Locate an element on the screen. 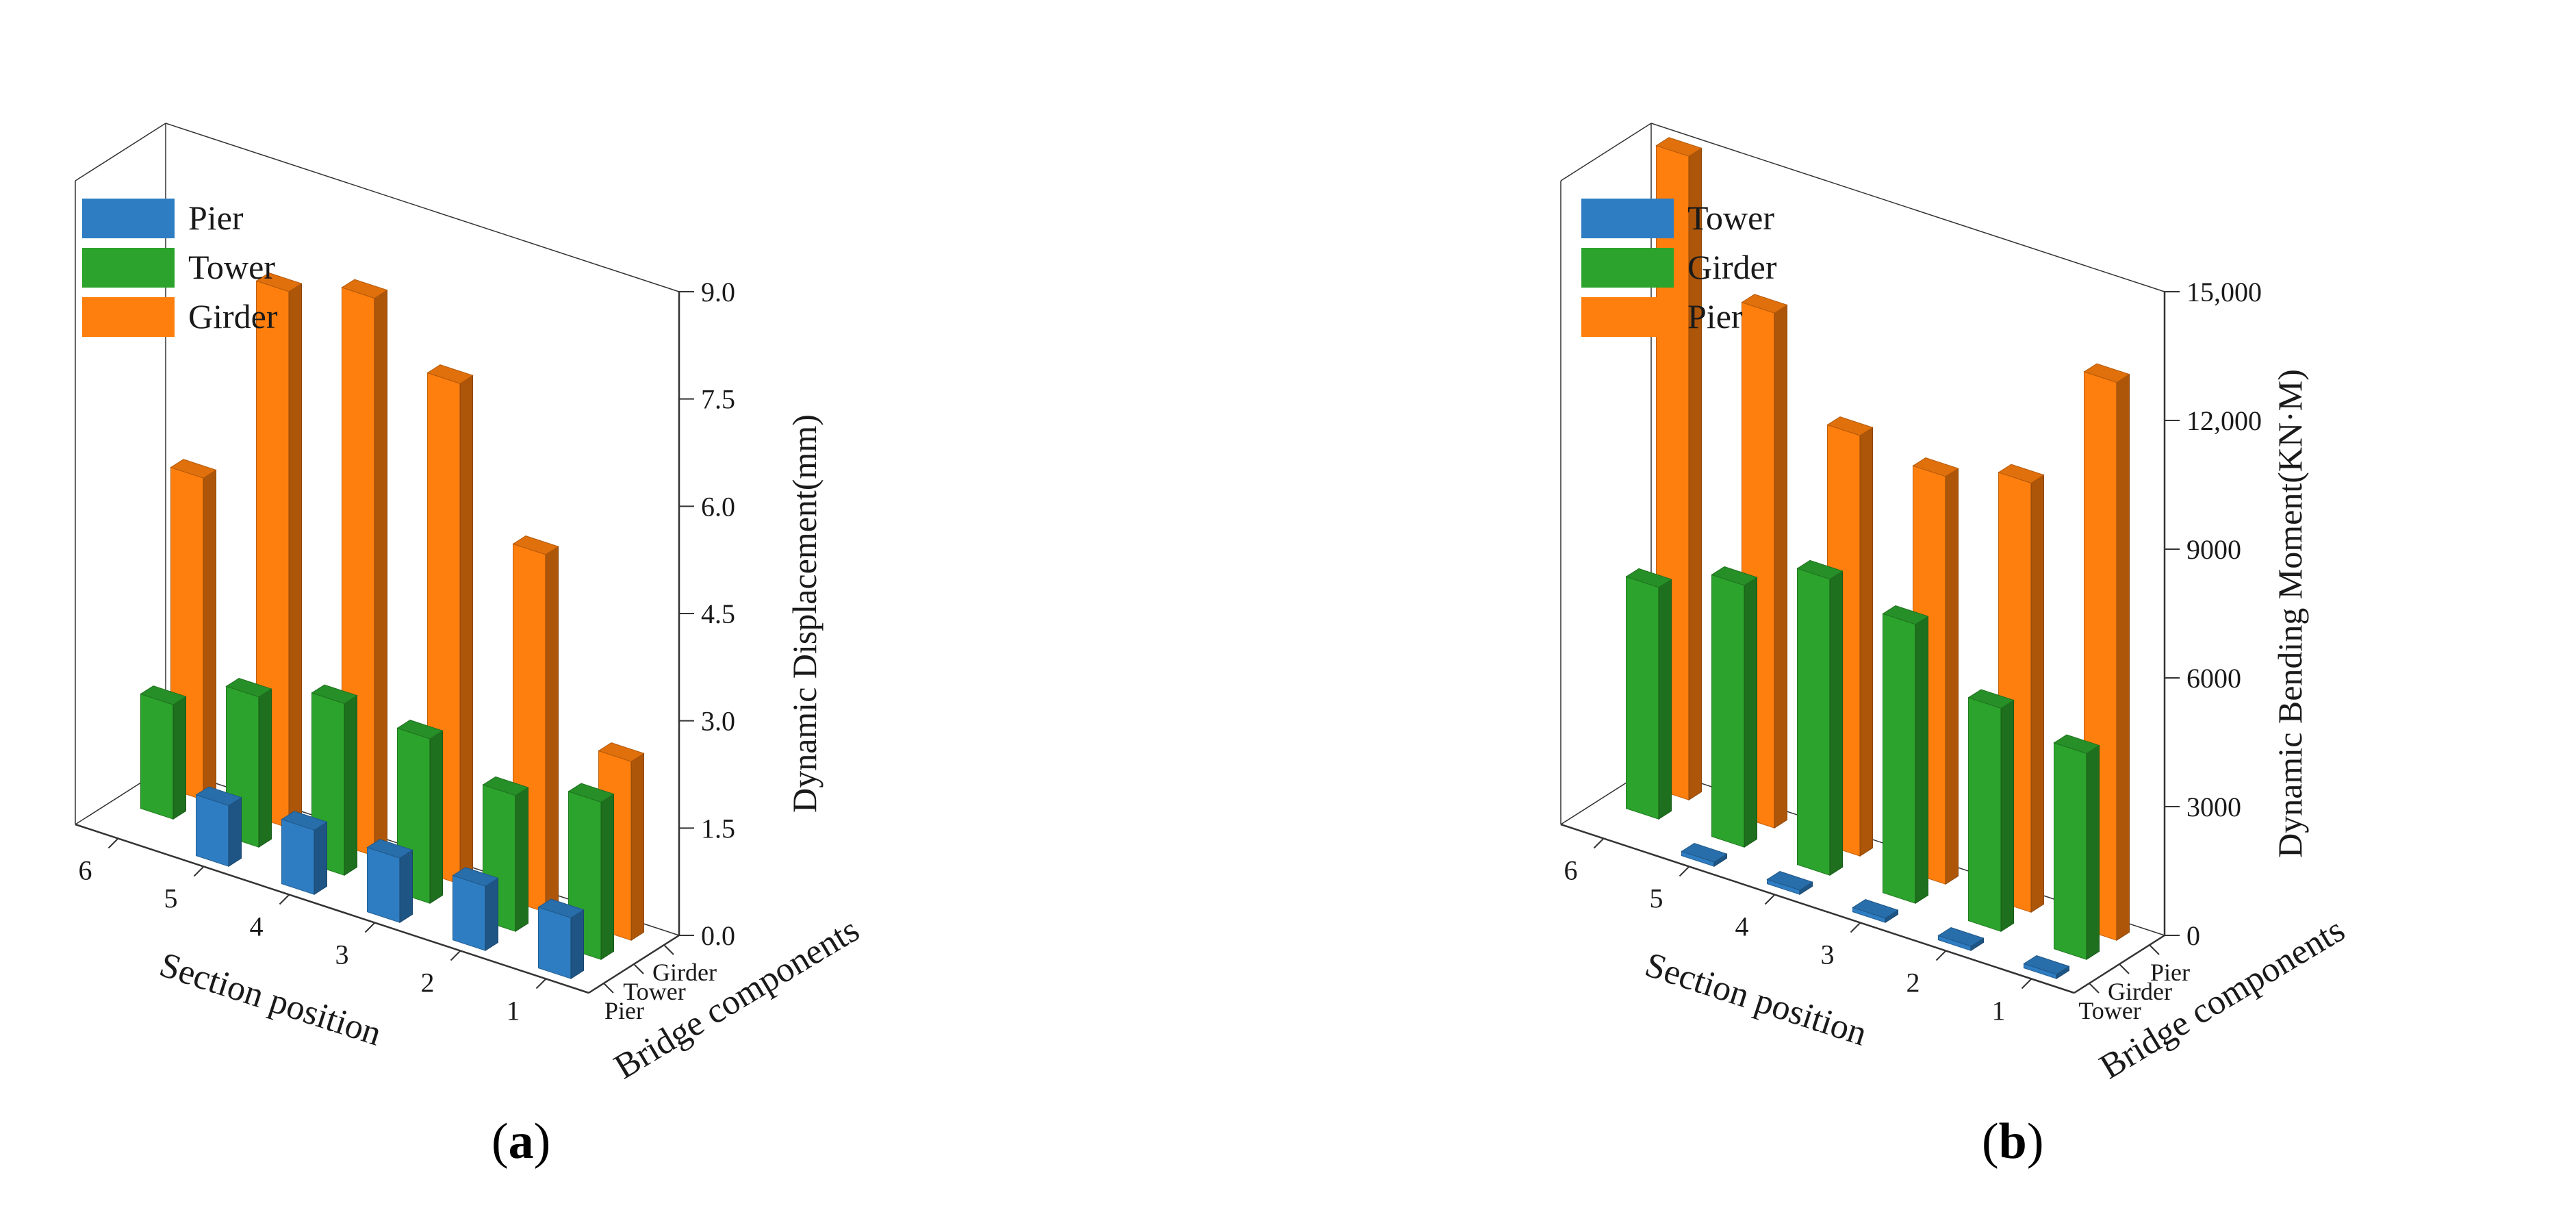 The width and height of the screenshot is (2576, 1212). z-axis-label: Dynamic Displacement(mm) is located at coordinates (804, 613).